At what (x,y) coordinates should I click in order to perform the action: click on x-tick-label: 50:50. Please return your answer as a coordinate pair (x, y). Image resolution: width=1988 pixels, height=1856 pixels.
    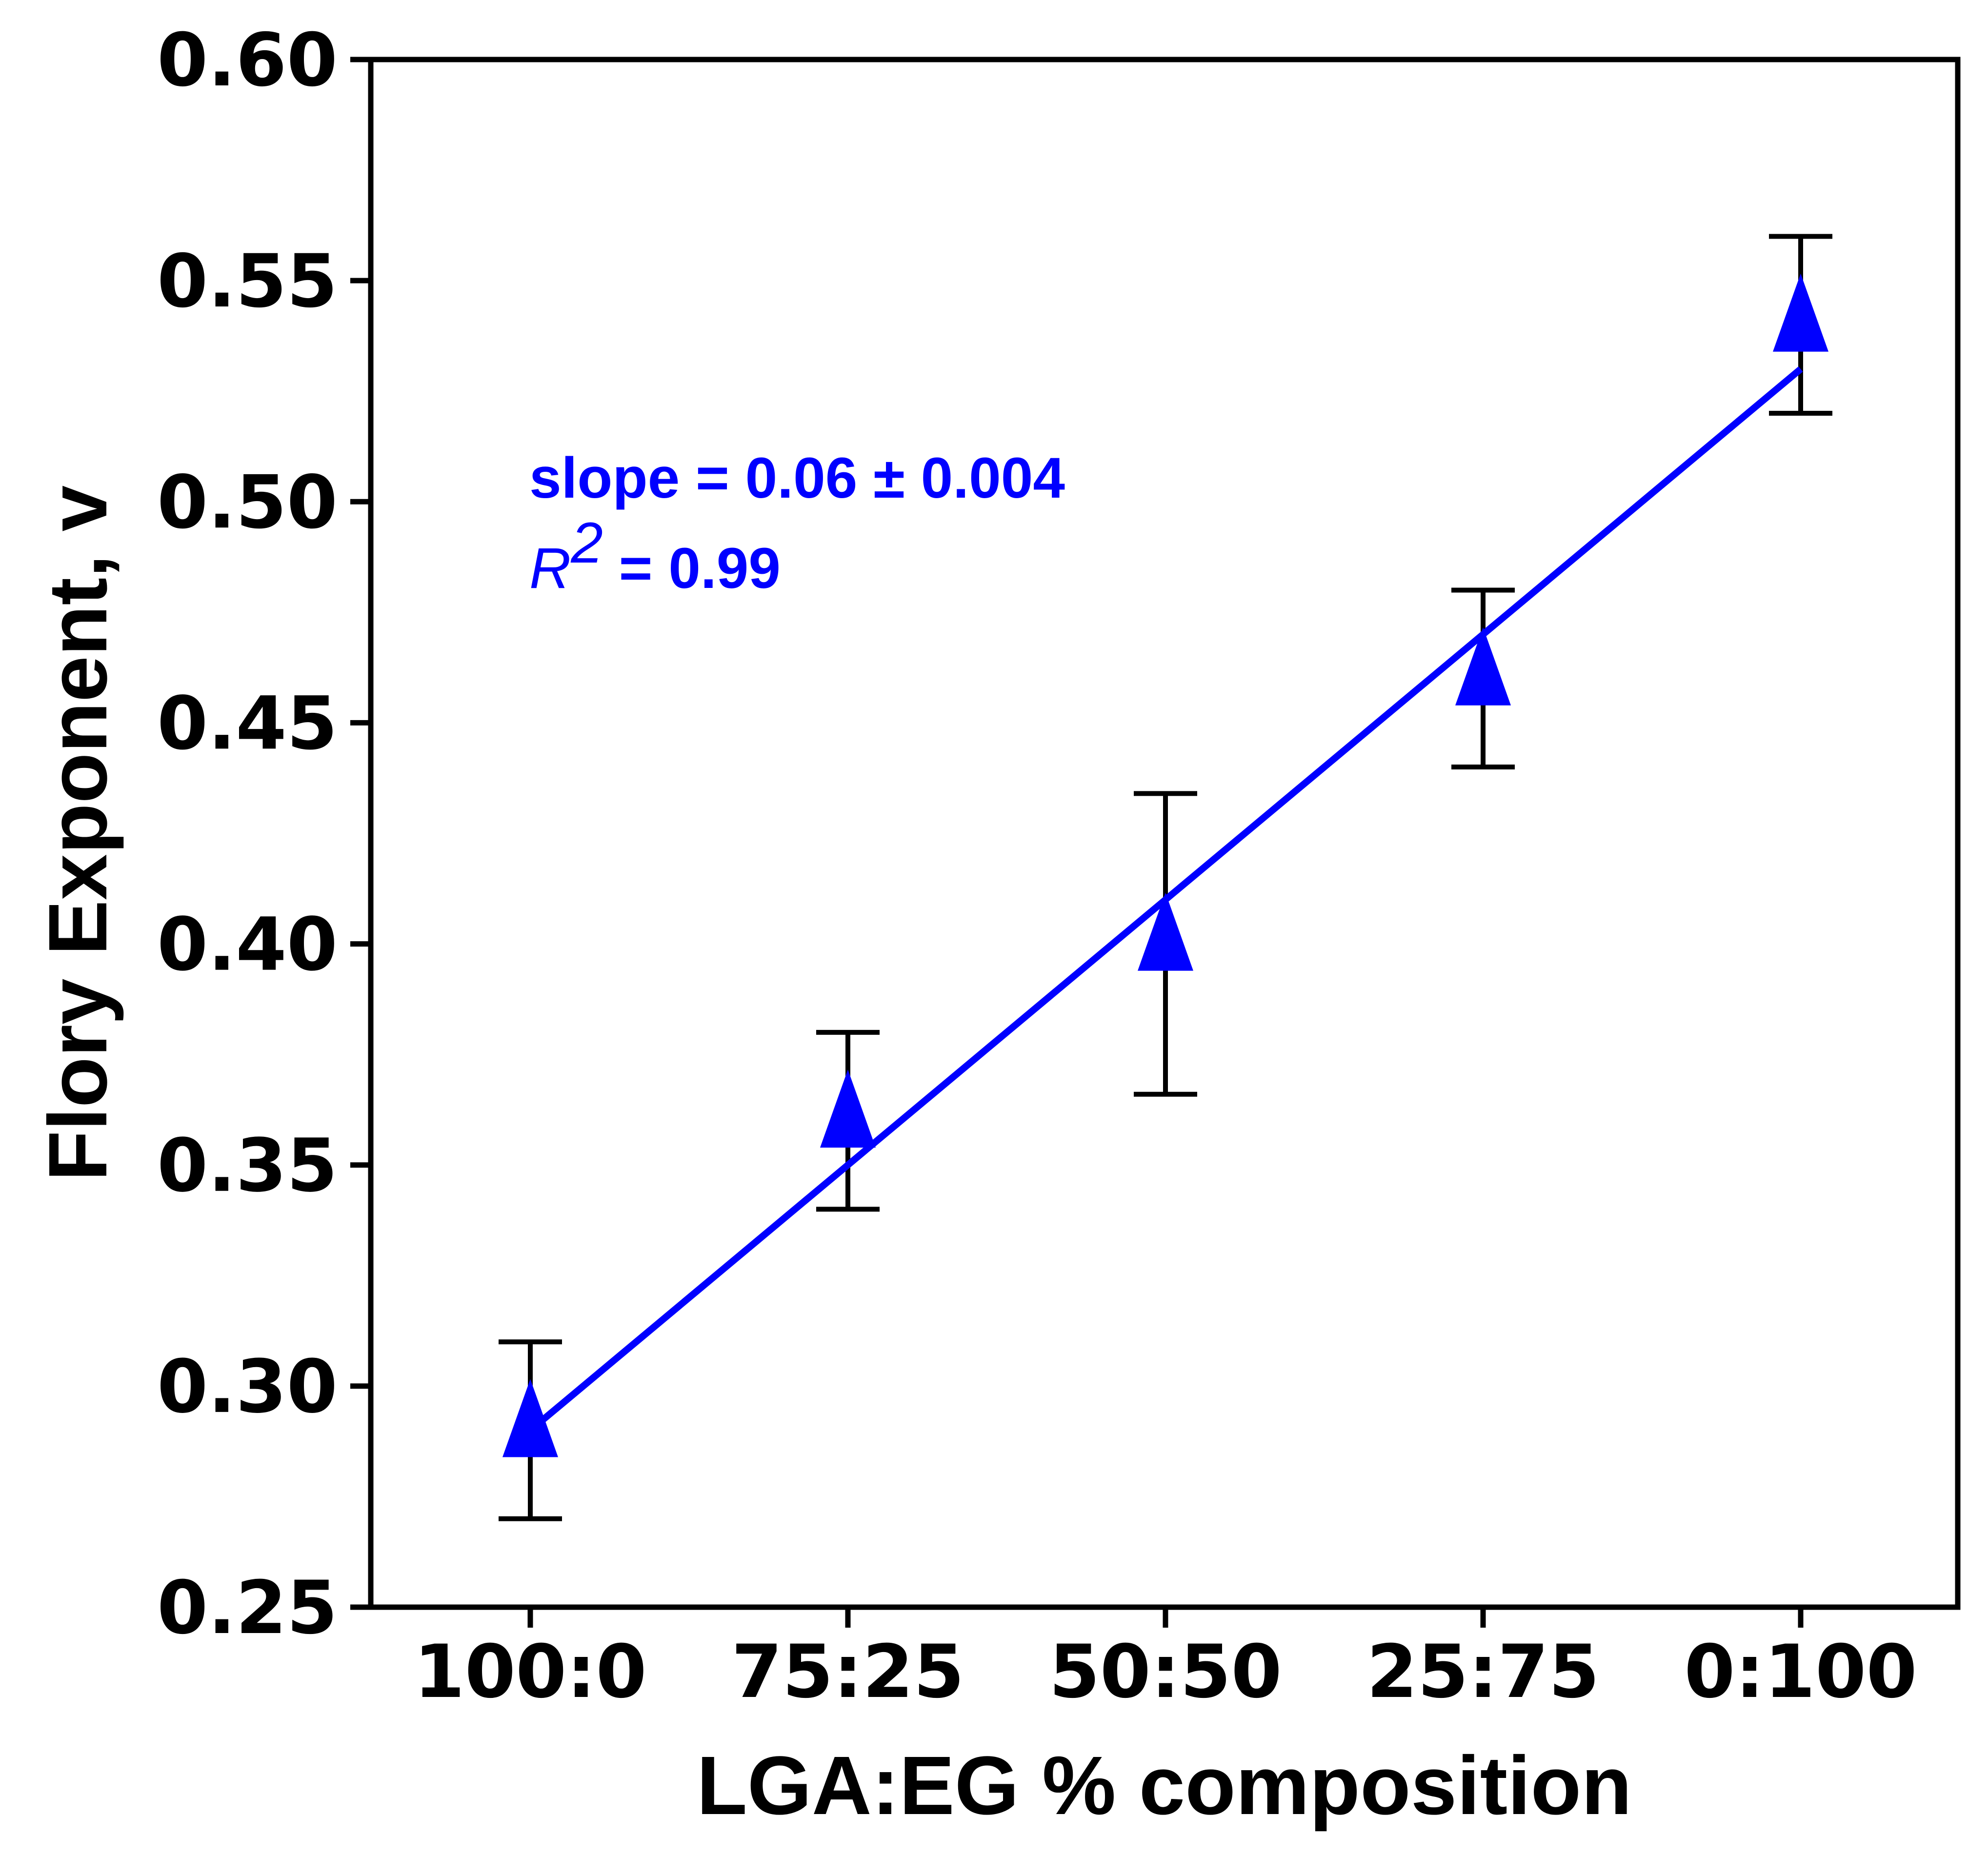
    Looking at the image, I should click on (1165, 1673).